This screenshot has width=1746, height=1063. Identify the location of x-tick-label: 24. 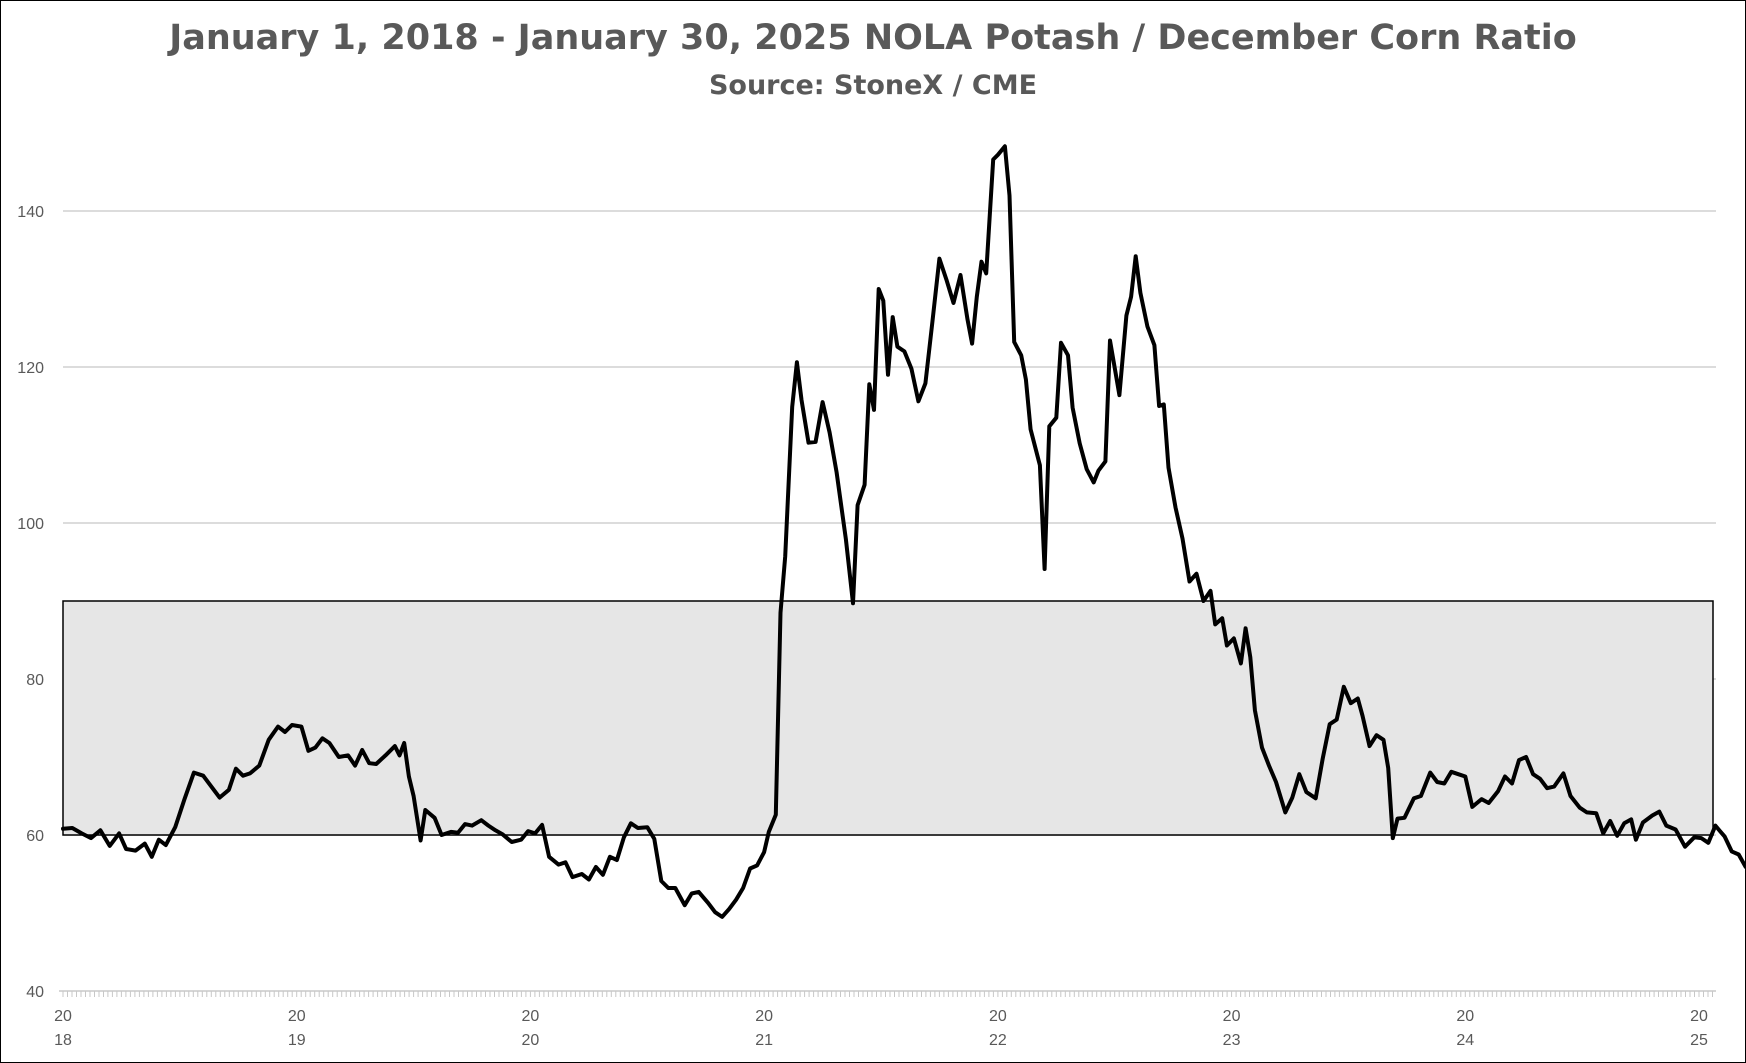
(1465, 1040).